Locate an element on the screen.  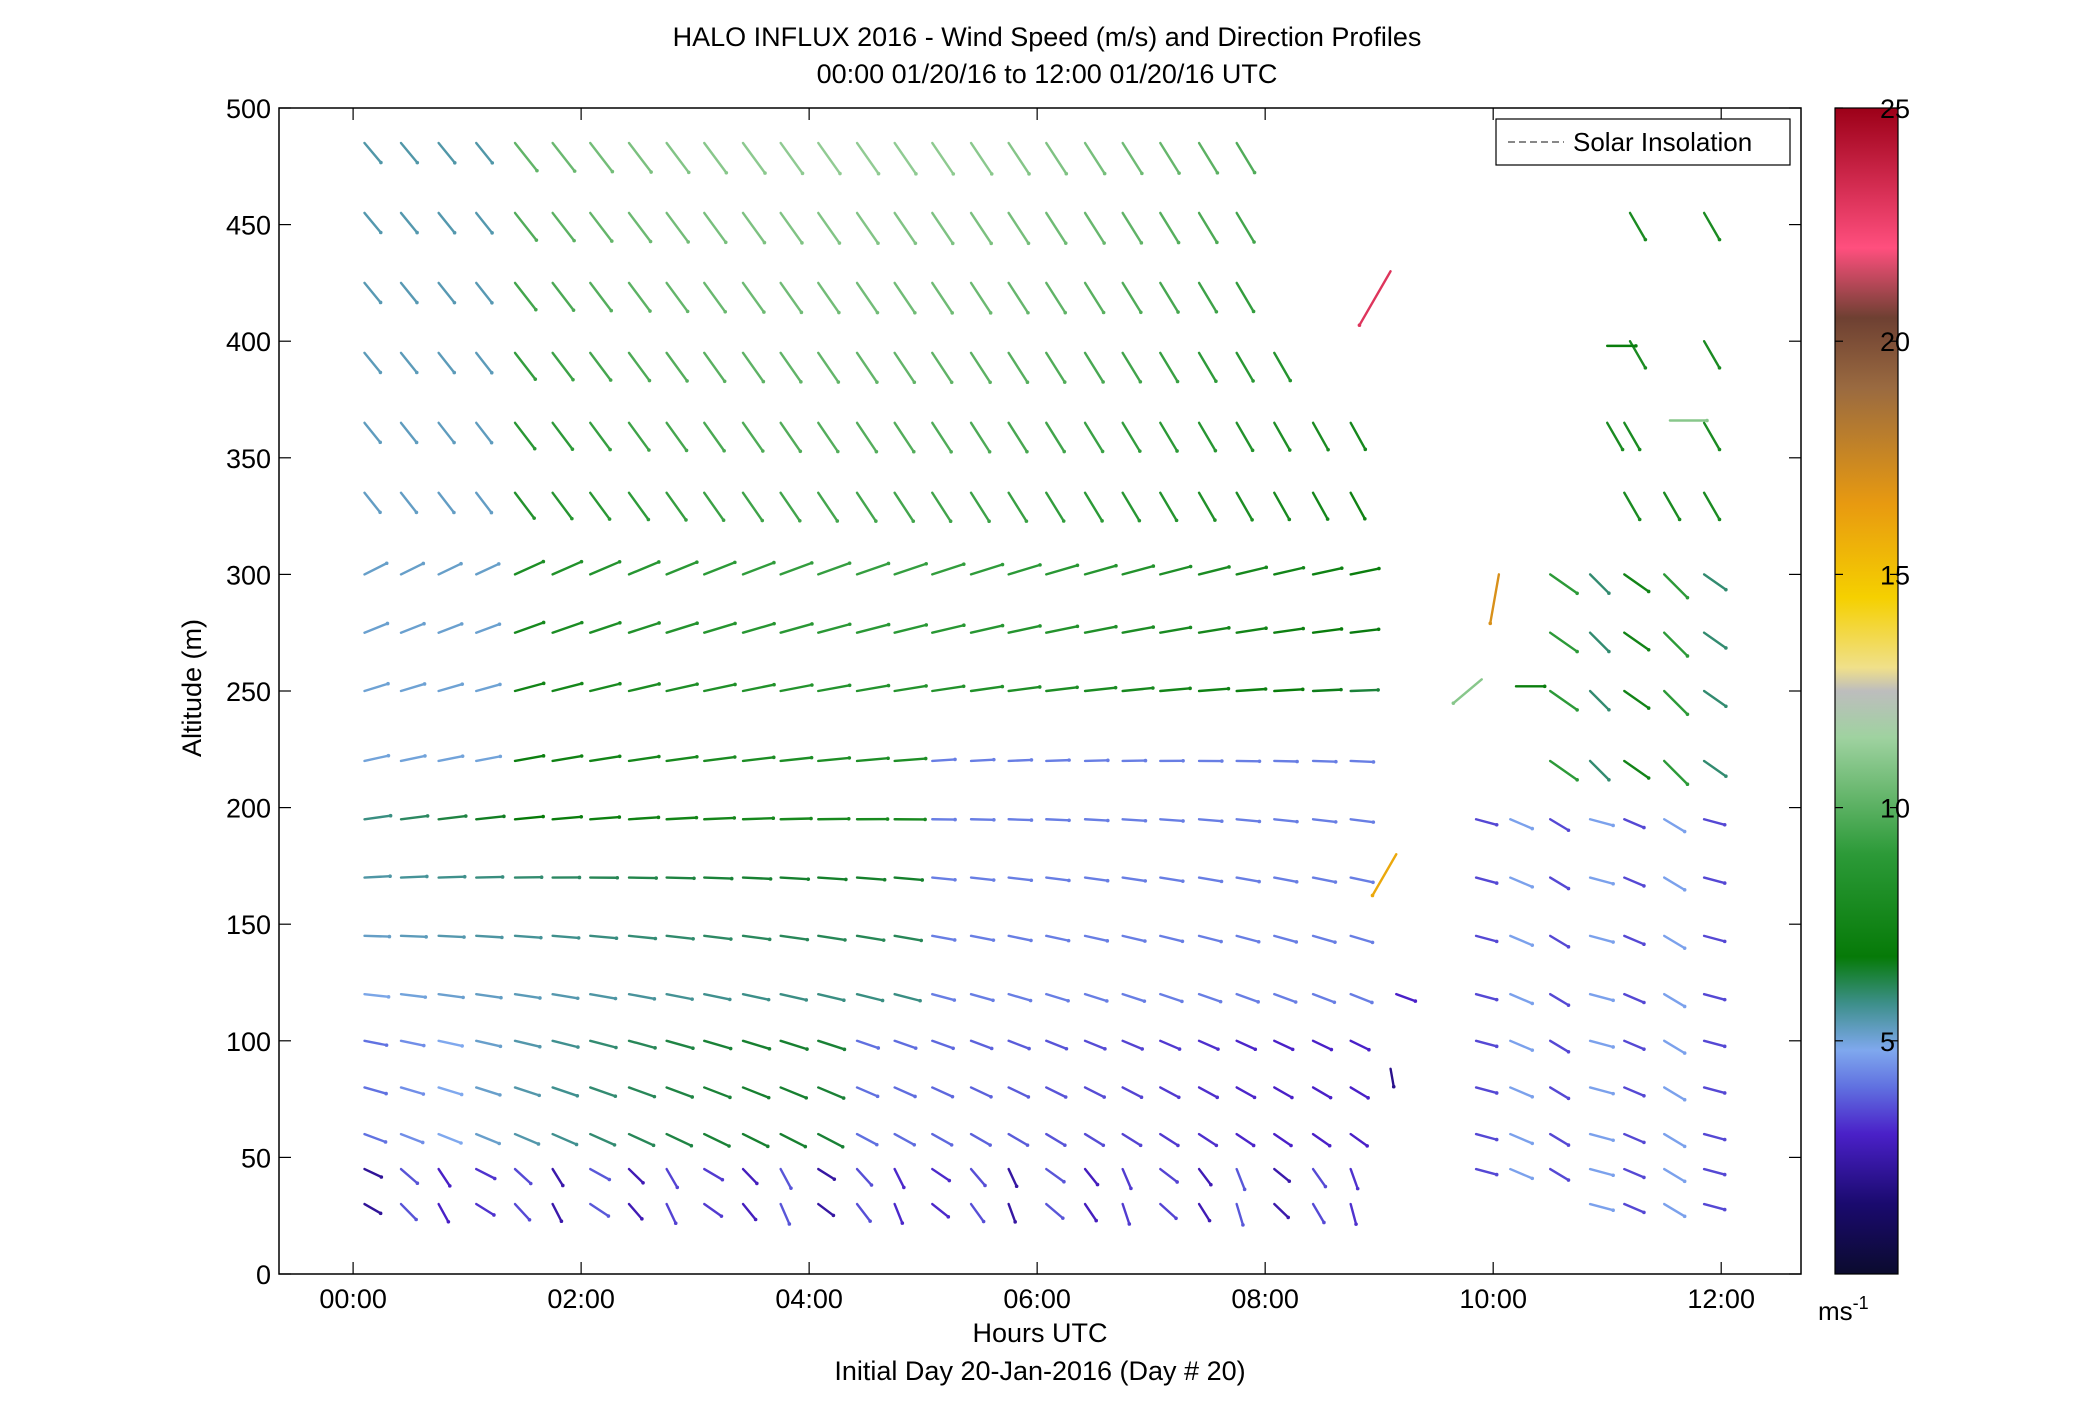
y-tick-label: 400 is located at coordinates (248, 342).